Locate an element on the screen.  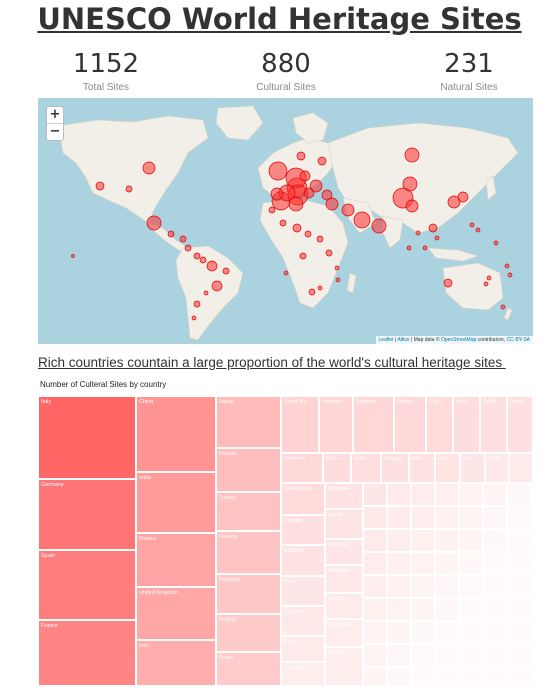
treemap-tile: Bulgaria is located at coordinates (303, 621).